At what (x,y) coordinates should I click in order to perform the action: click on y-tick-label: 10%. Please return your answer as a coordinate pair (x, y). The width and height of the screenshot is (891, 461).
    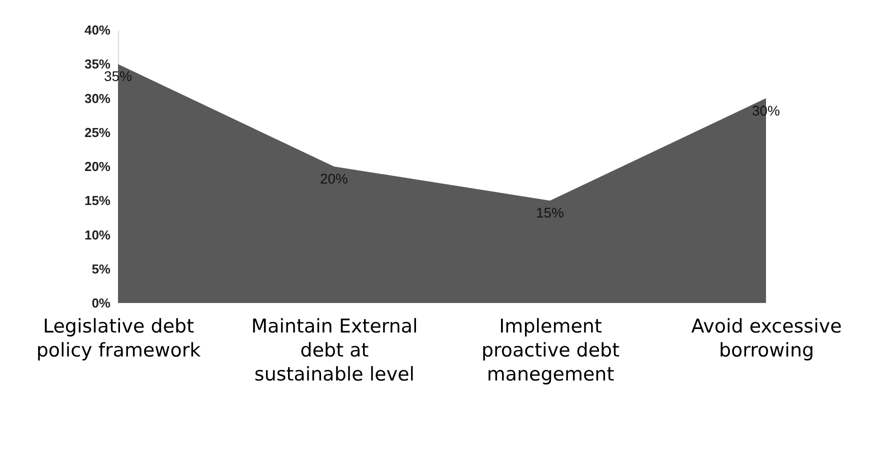
    Looking at the image, I should click on (97, 234).